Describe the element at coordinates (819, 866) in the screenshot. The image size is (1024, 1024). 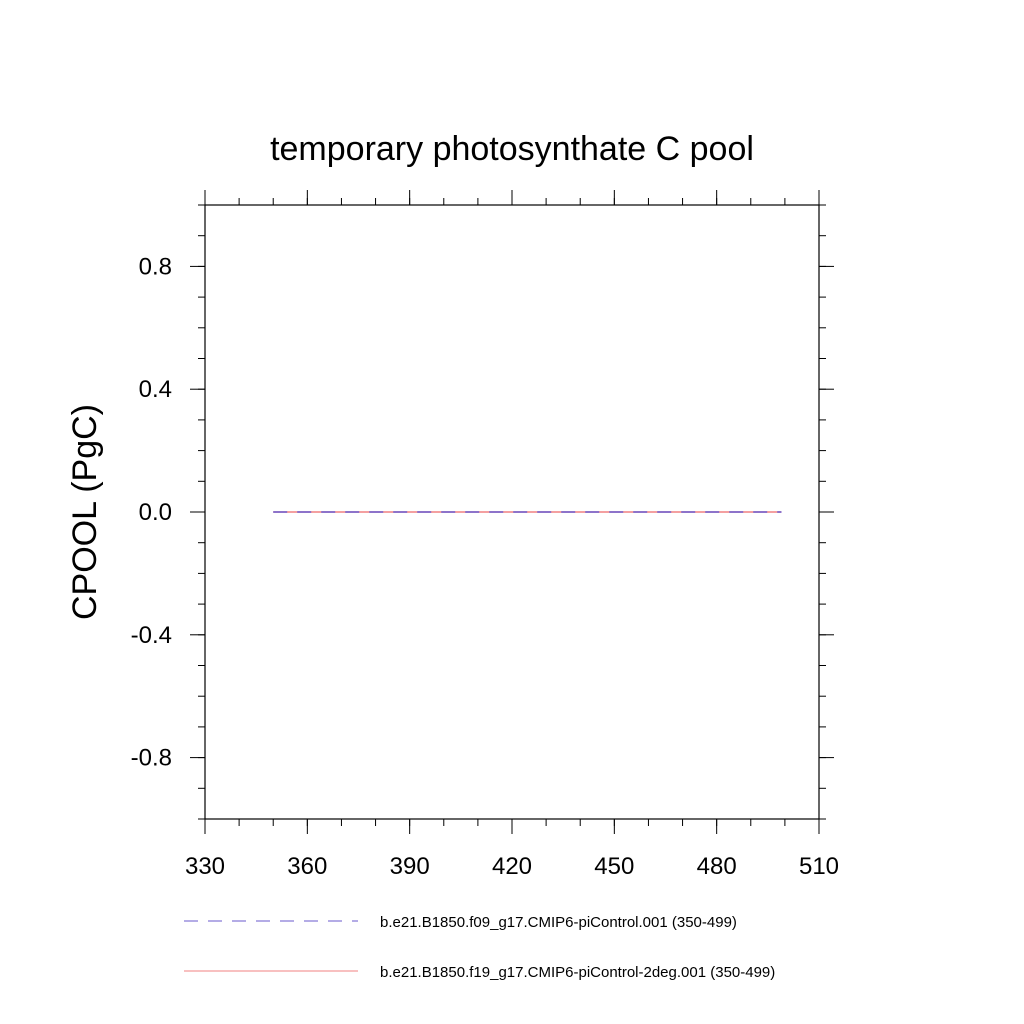
I see `x-tick-label: 510` at that location.